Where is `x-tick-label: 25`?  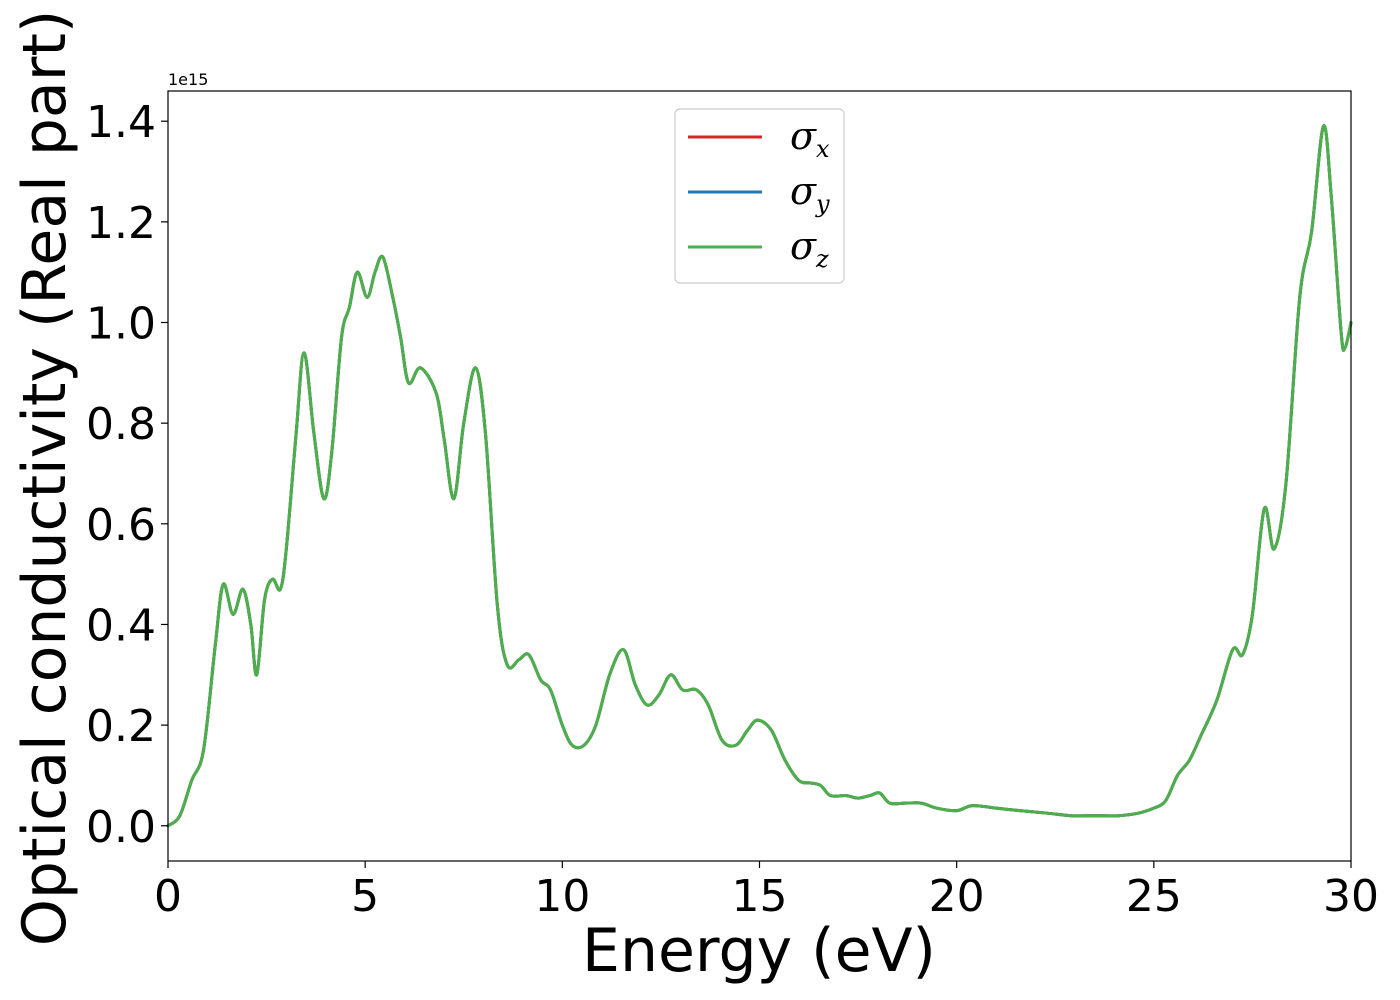
x-tick-label: 25 is located at coordinates (1154, 896).